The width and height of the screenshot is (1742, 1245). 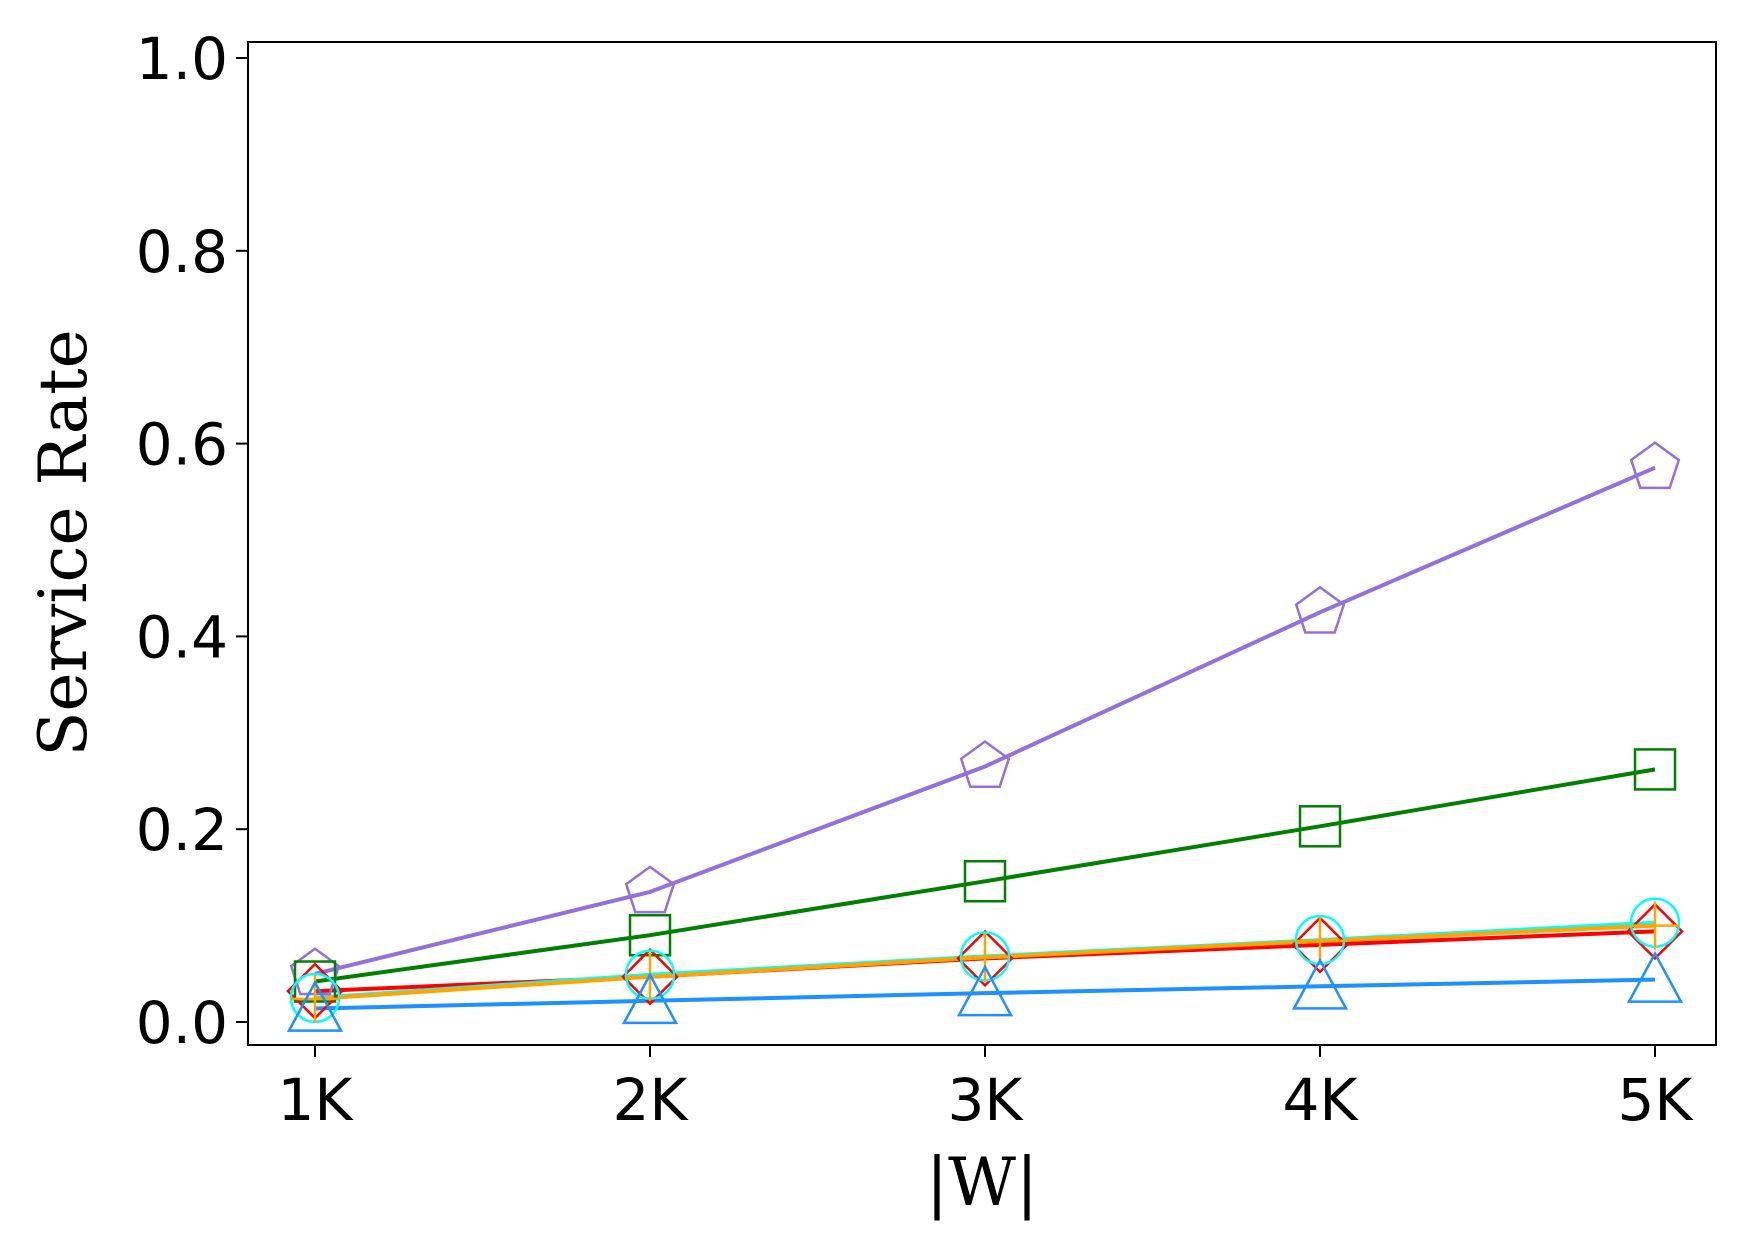 I want to click on x-tick-label: 1K, so click(x=316, y=1100).